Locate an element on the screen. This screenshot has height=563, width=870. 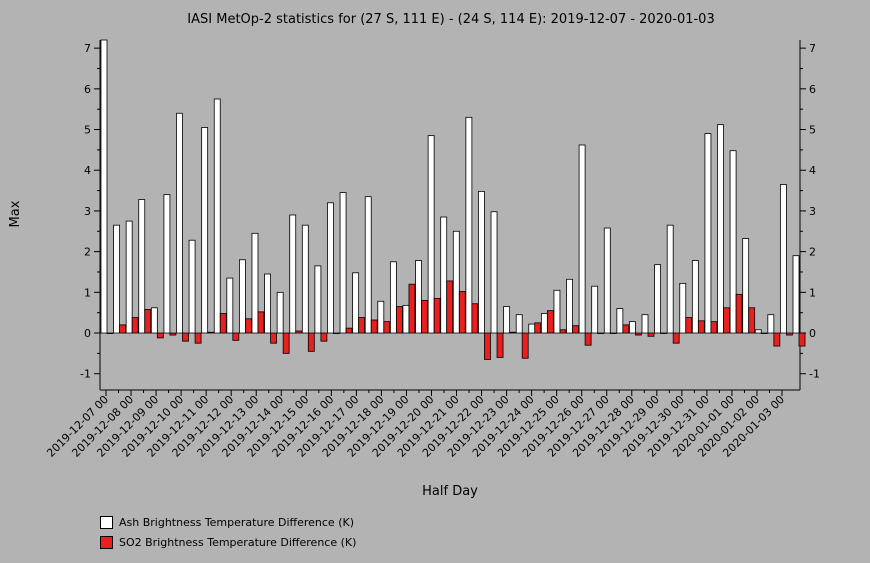
y-tick-label-right: 4 is located at coordinates (812, 170).